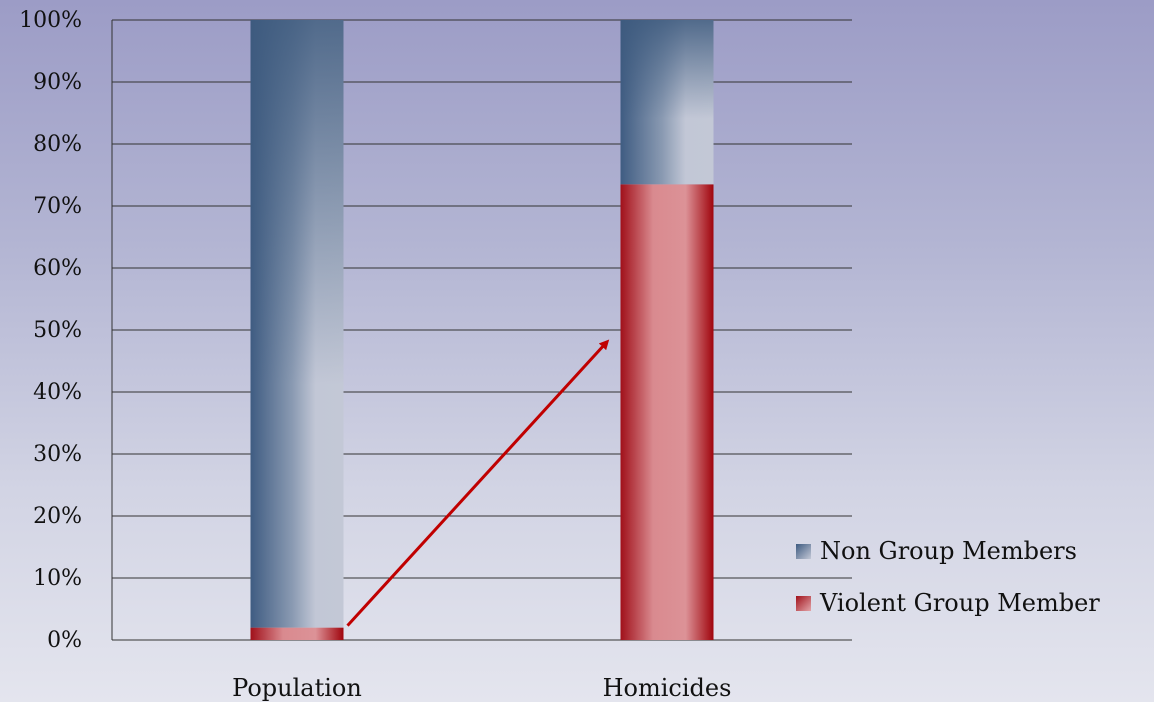 The width and height of the screenshot is (1154, 702). I want to click on y-tick-label: 90%, so click(57, 82).